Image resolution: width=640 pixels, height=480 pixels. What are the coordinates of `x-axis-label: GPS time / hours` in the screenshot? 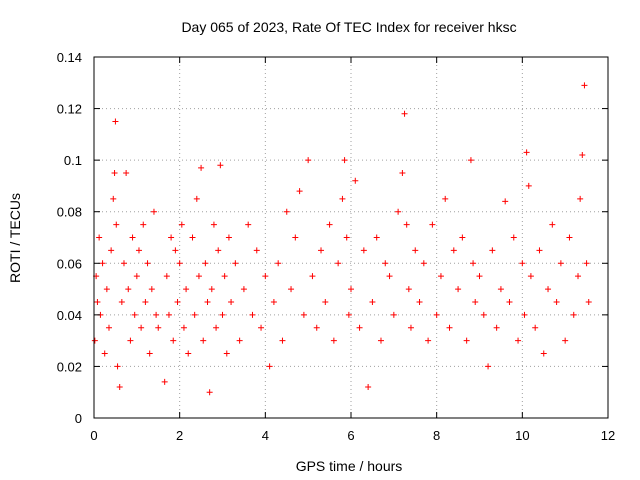 It's located at (349, 466).